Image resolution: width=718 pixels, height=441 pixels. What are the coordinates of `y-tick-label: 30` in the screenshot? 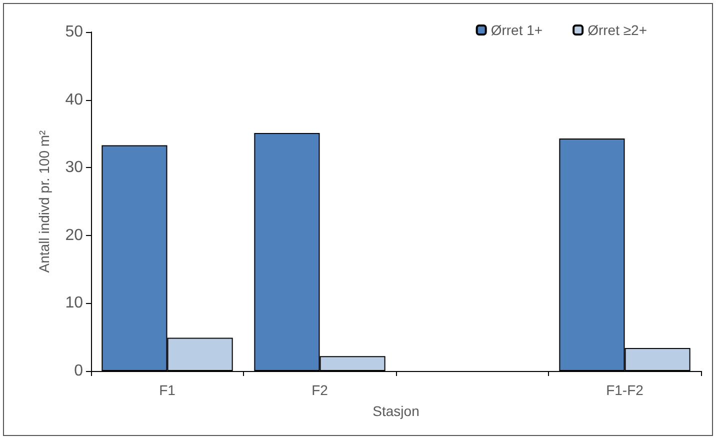 It's located at (74, 167).